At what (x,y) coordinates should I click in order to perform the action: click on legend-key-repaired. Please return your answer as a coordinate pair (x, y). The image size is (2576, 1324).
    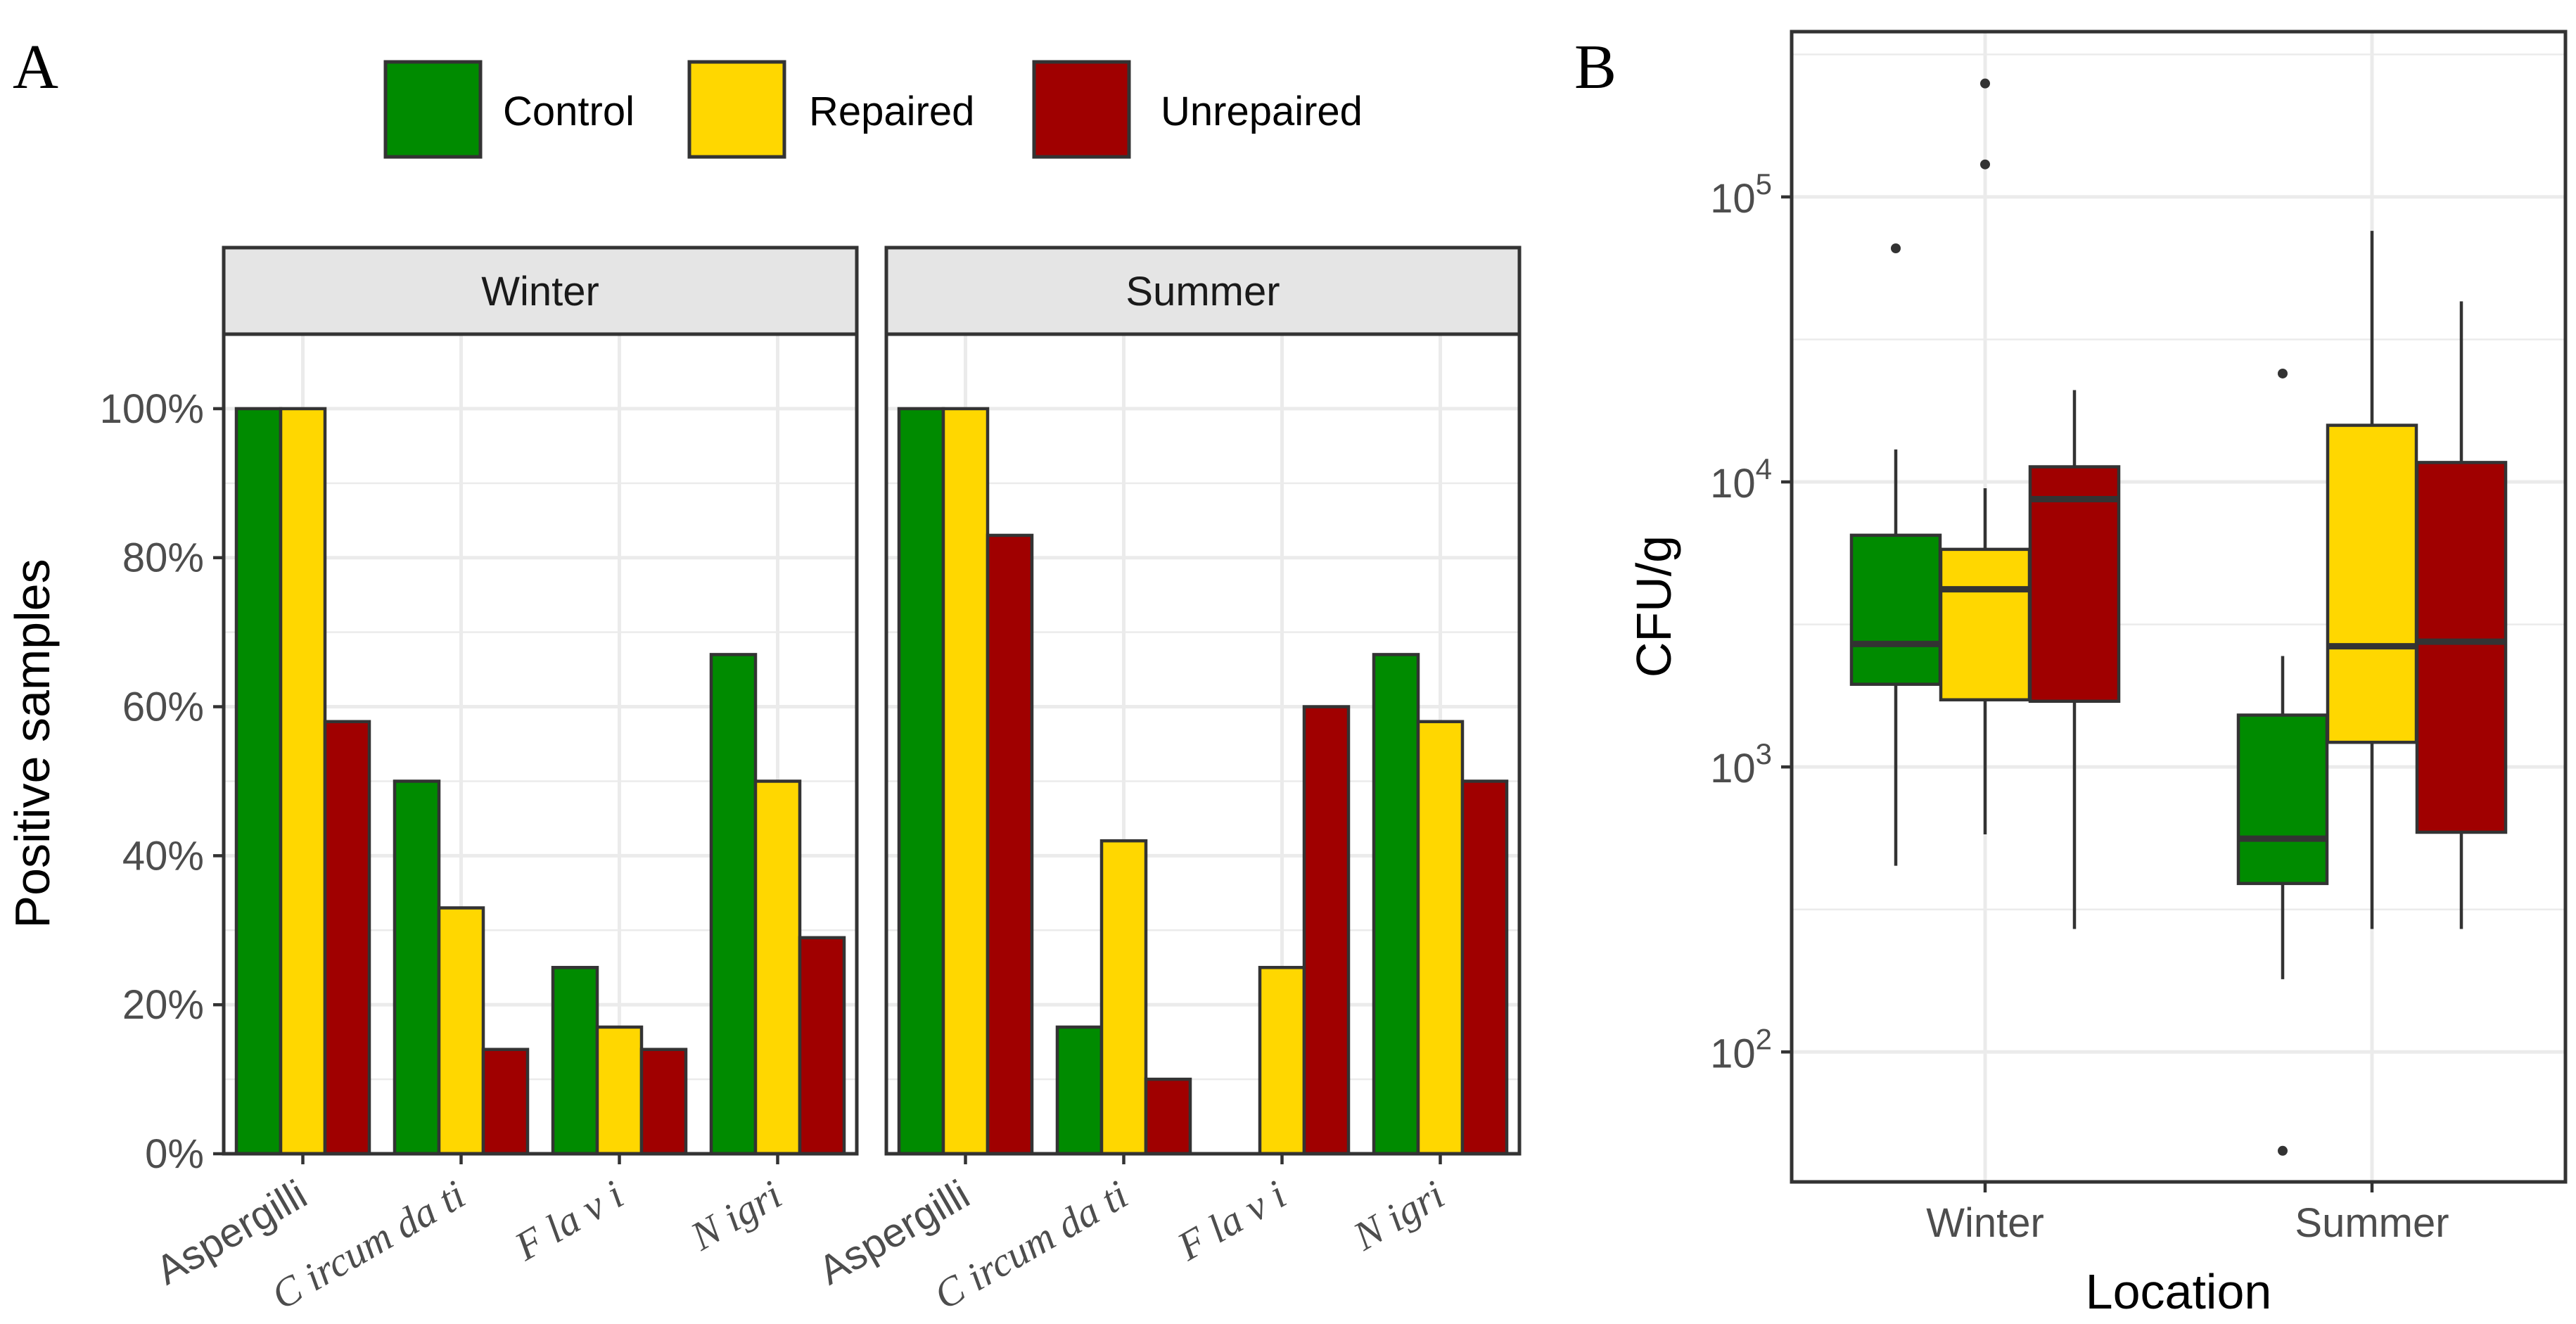
    Looking at the image, I should click on (736, 110).